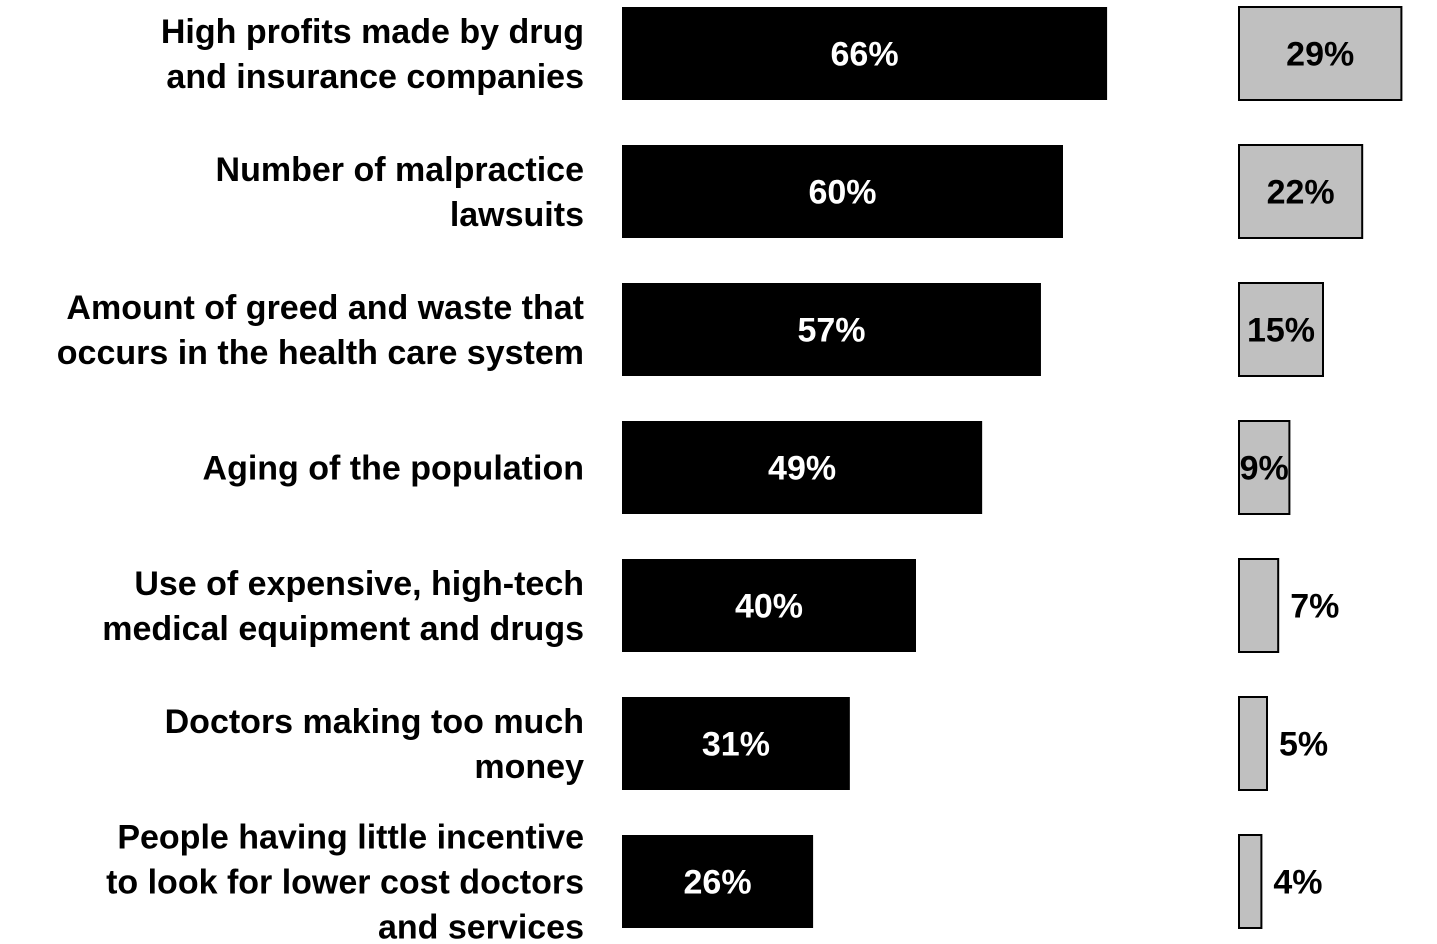 This screenshot has height=944, width=1437. I want to click on category-label: Number of malpractice lawsuits, so click(400, 192).